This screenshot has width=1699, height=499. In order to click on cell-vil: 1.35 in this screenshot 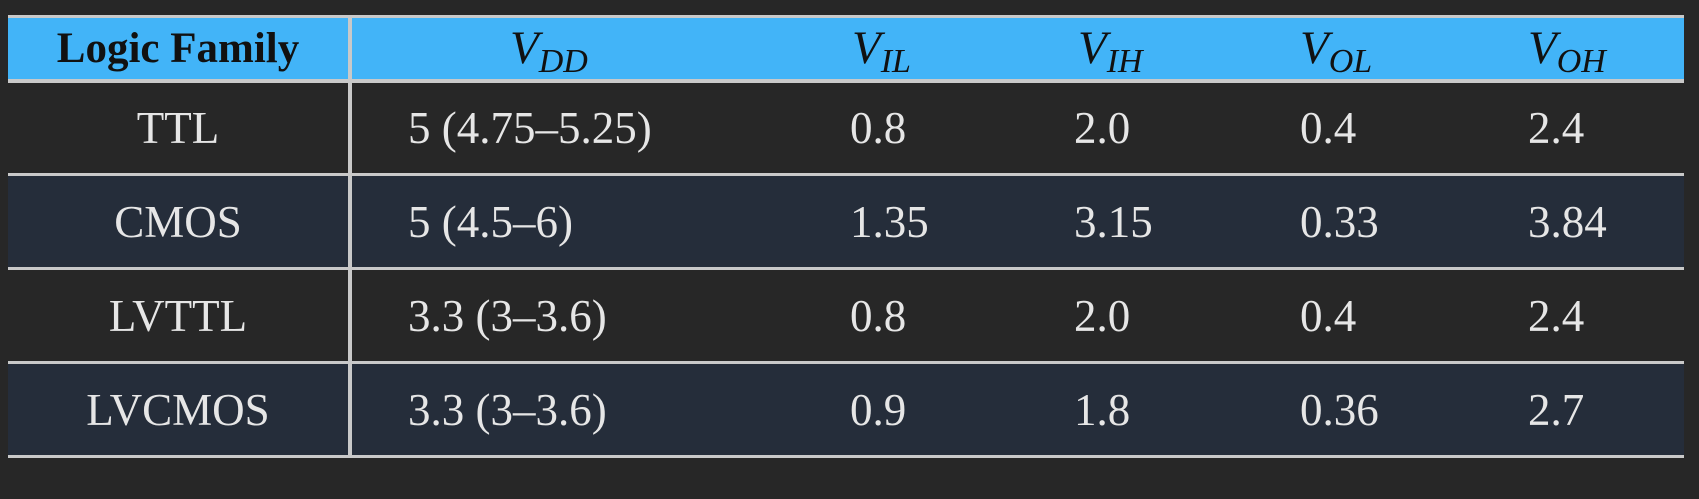, I will do `click(889, 221)`.